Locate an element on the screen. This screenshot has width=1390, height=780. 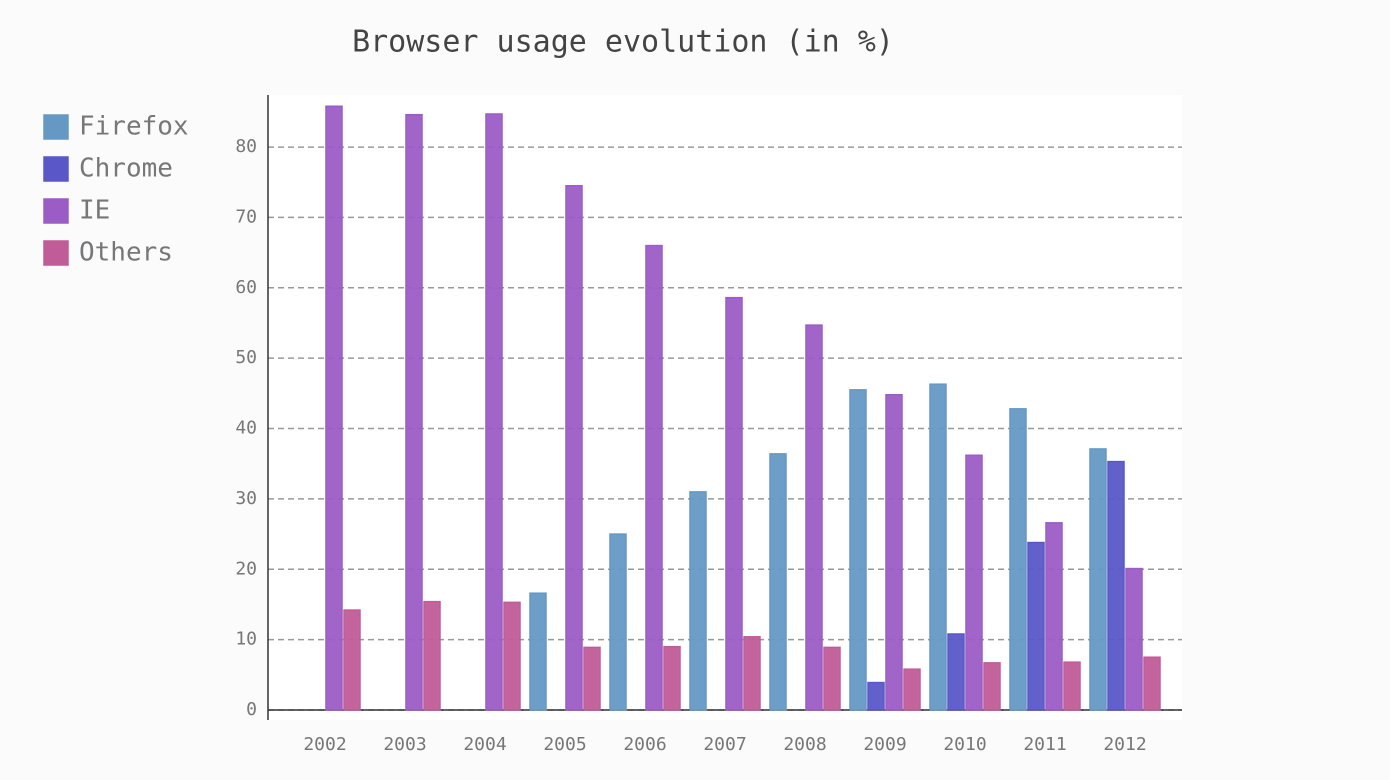
y-tick-label: 30 is located at coordinates (246, 498).